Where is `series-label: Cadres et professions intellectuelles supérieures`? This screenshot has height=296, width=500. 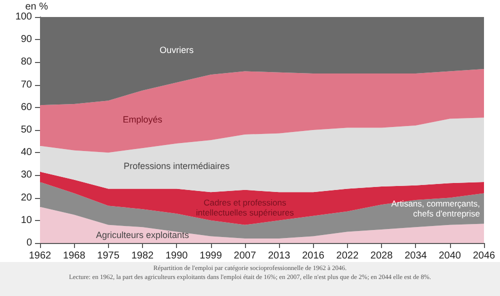
series-label: Cadres et professions intellectuelles supérieures is located at coordinates (245, 207).